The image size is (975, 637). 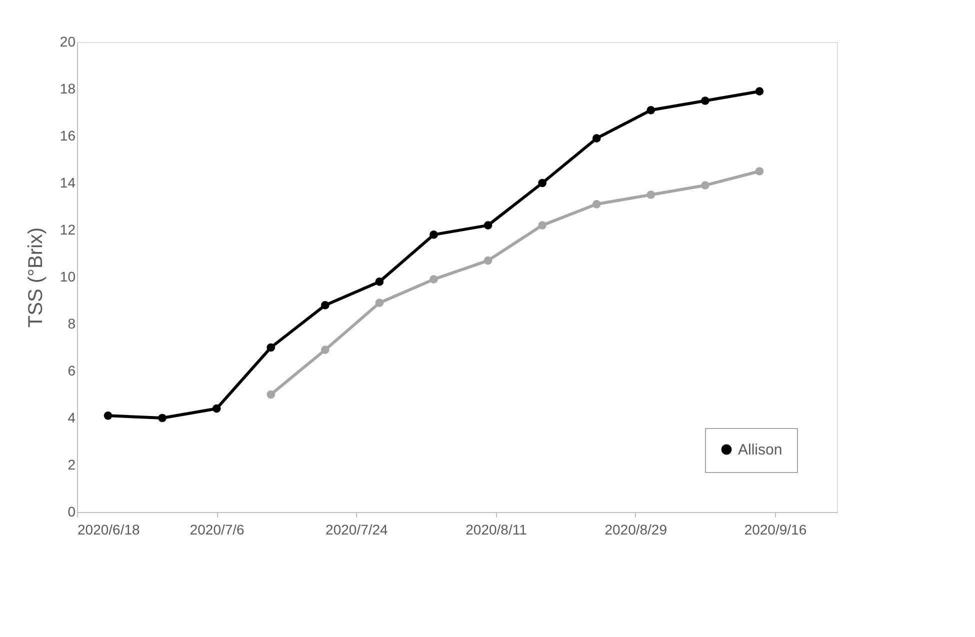 I want to click on y-tick-label: 14, so click(x=68, y=182).